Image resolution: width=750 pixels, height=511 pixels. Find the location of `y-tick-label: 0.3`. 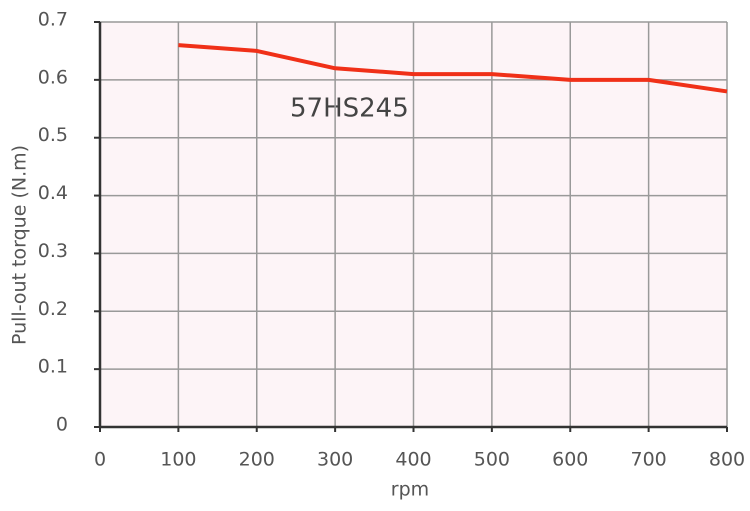

y-tick-label: 0.3 is located at coordinates (53, 251).